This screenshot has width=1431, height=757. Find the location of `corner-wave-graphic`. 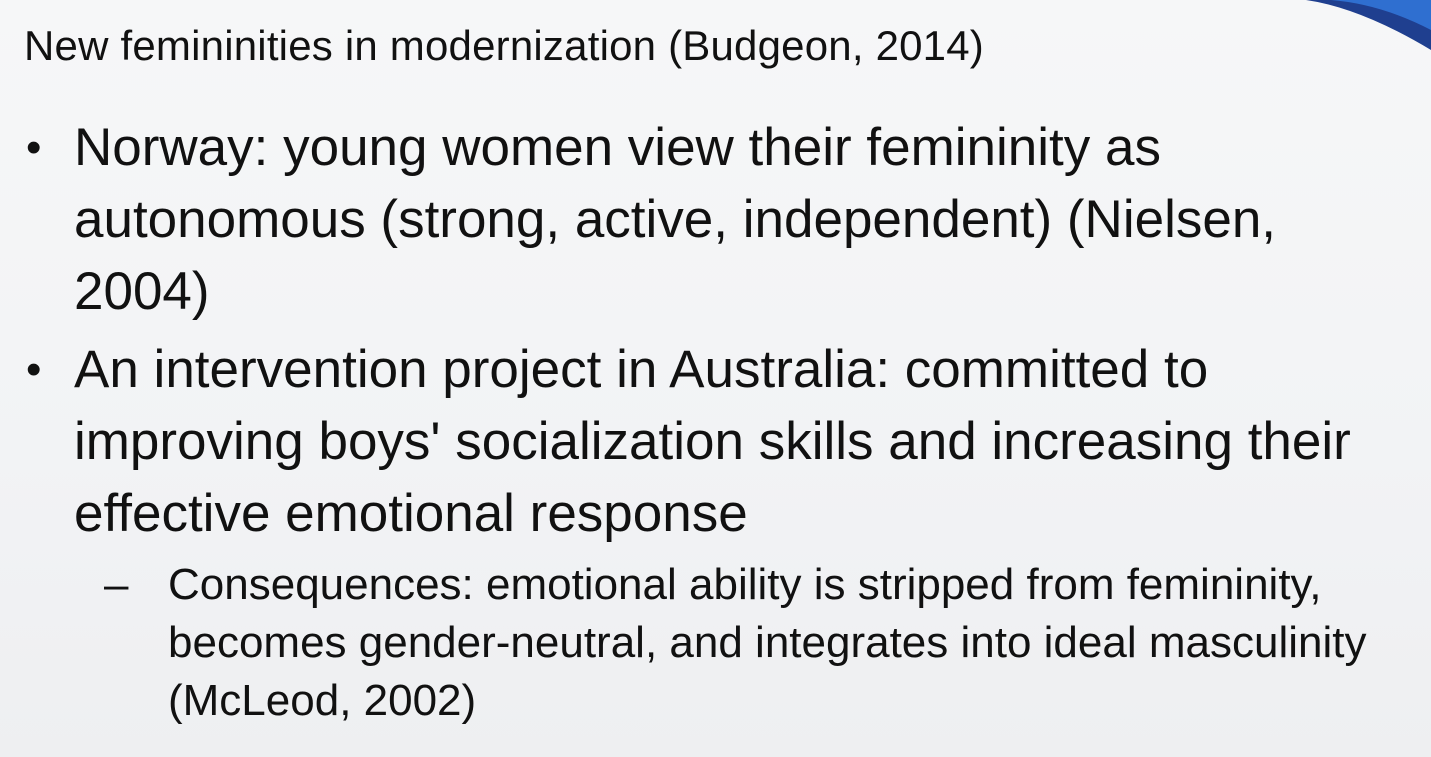

corner-wave-graphic is located at coordinates (1368, 25).